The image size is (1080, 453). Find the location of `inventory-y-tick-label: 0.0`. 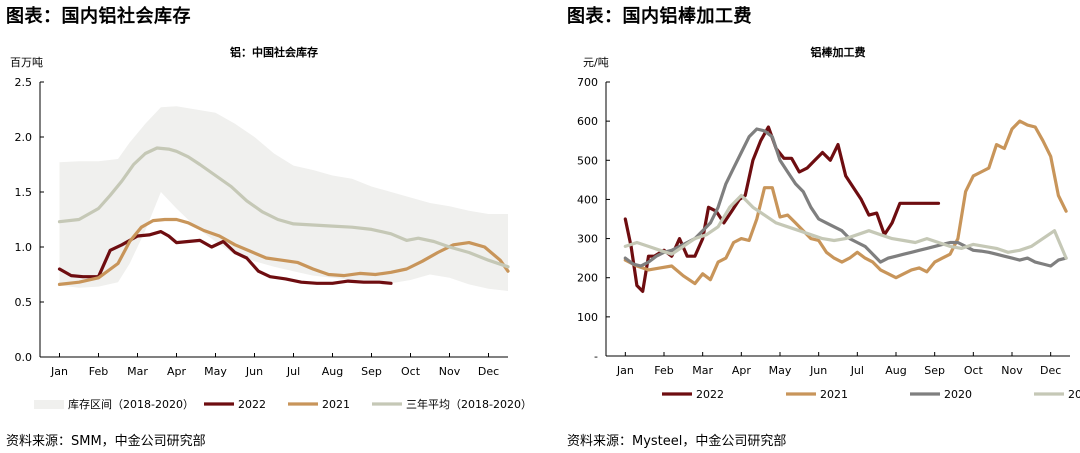

inventory-y-tick-label: 0.0 is located at coordinates (24, 357).